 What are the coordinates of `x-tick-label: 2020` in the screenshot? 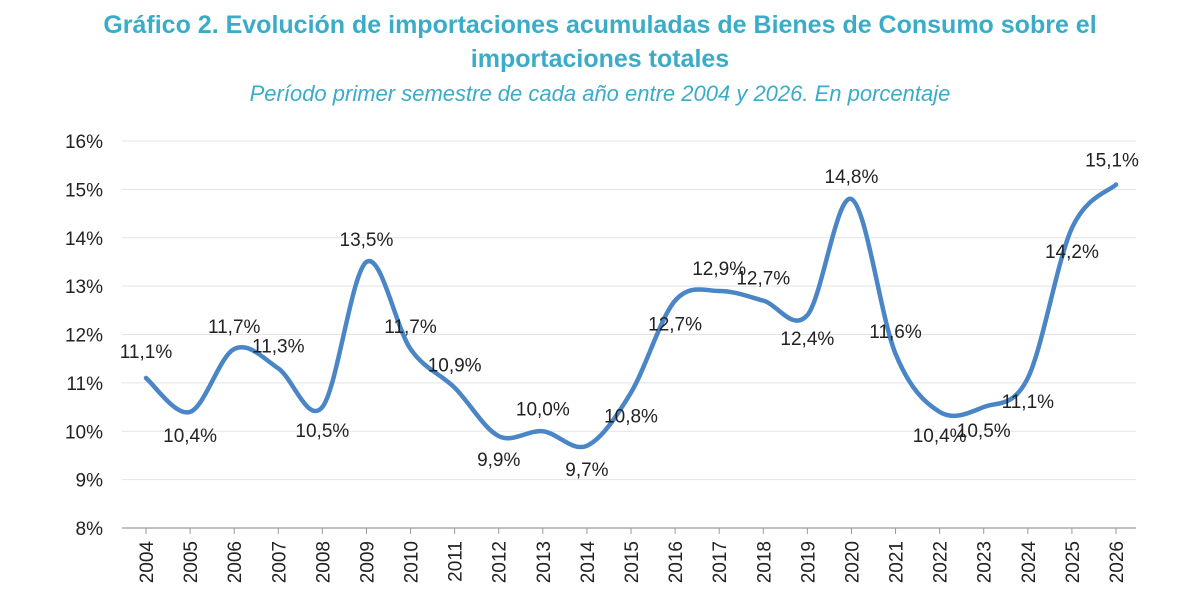 It's located at (852, 562).